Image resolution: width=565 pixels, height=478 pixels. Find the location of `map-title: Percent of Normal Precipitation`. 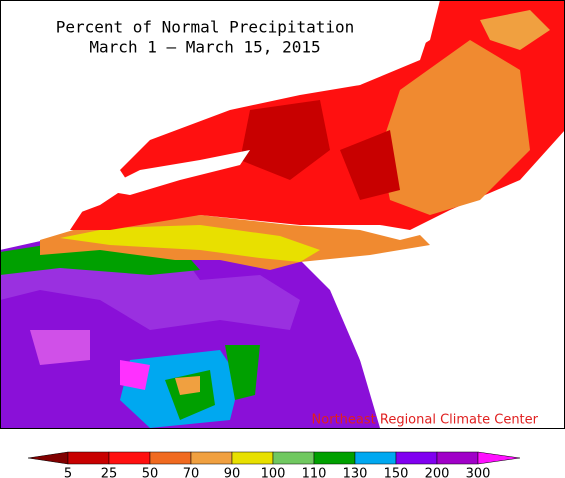

map-title: Percent of Normal Precipitation is located at coordinates (205, 27).